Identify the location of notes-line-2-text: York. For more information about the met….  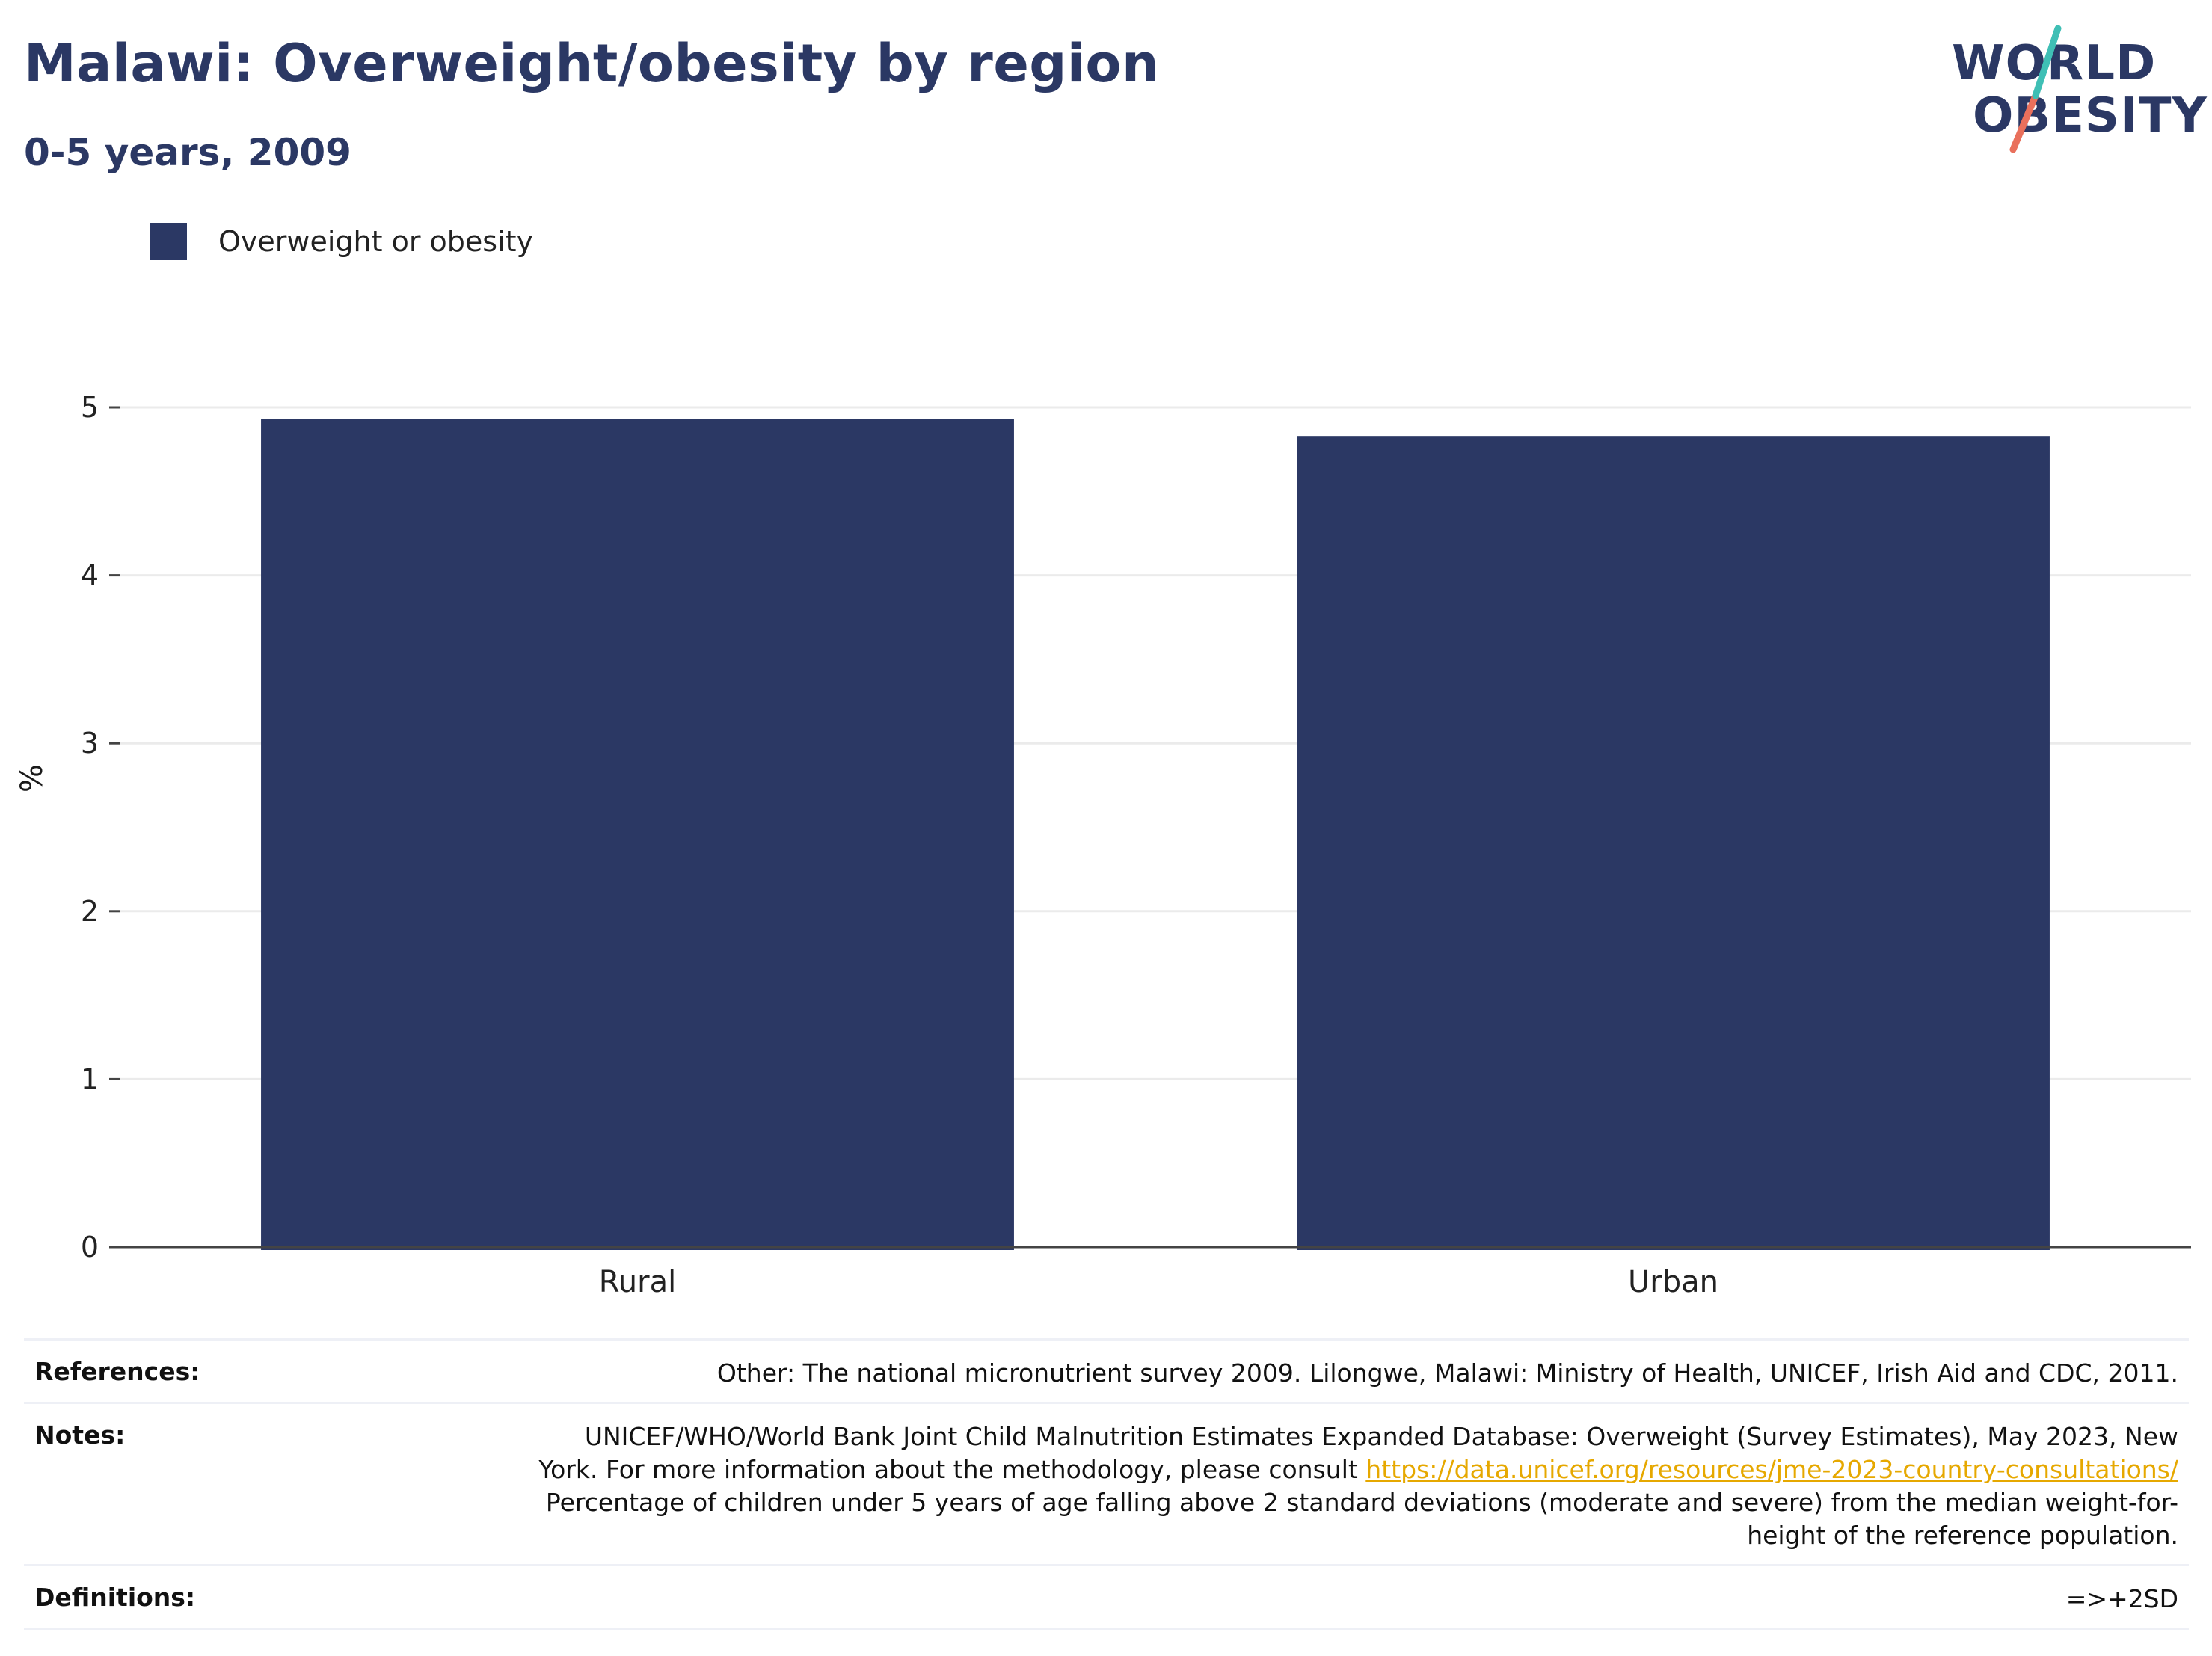
(952, 1469).